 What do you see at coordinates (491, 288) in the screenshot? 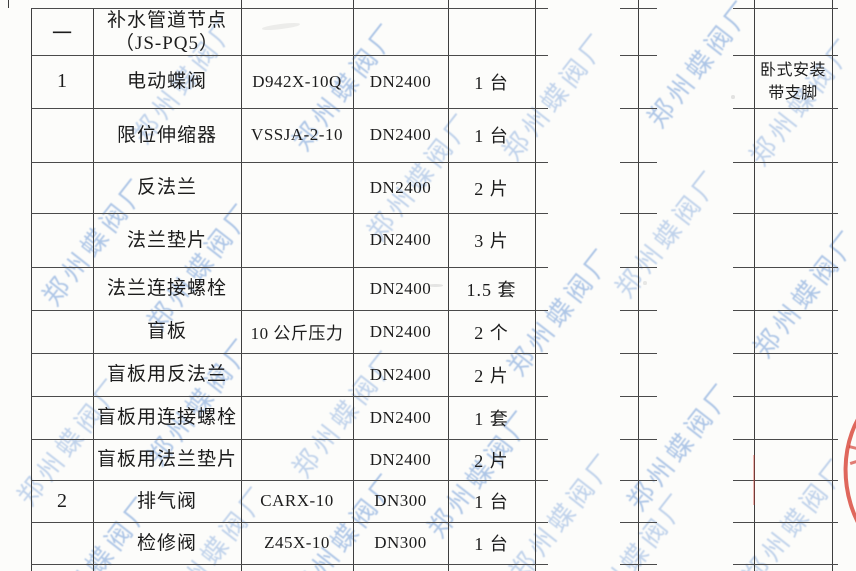
I see `cell-qty: 1.5 套` at bounding box center [491, 288].